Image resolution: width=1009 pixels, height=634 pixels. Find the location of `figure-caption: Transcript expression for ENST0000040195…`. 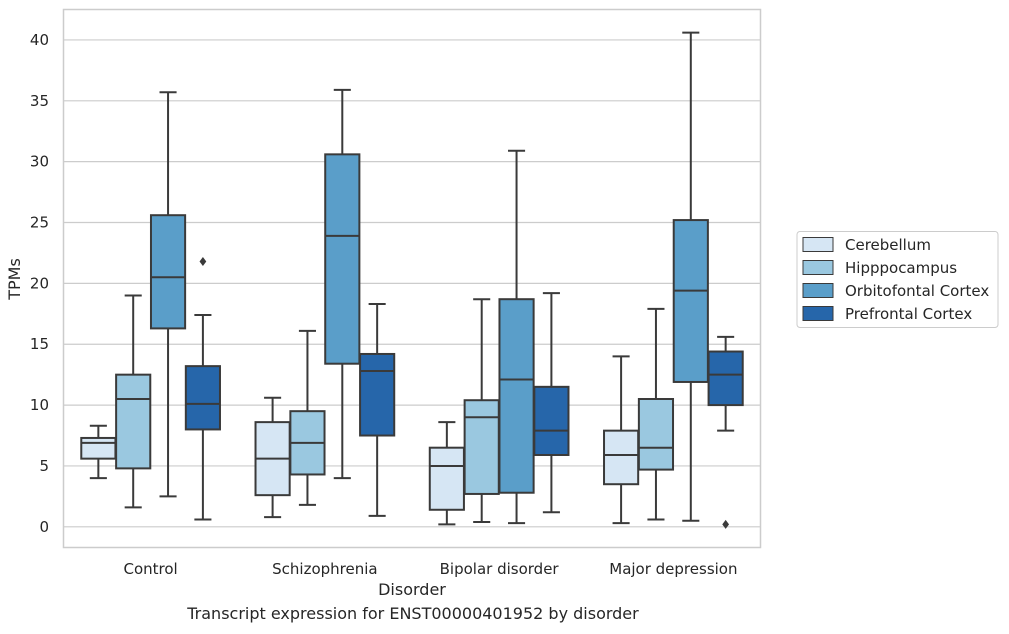

figure-caption: Transcript expression for ENST0000040195… is located at coordinates (413, 613).